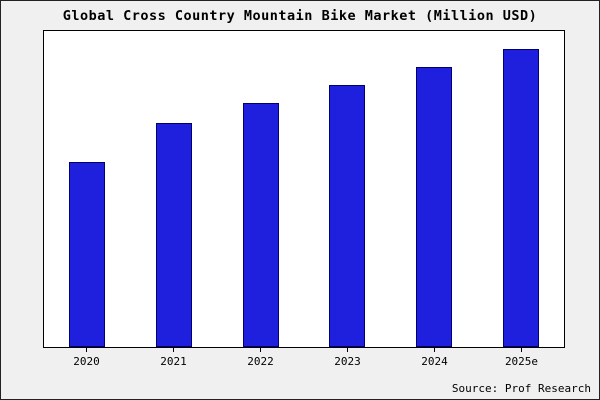 This screenshot has height=400, width=600. Describe the element at coordinates (260, 224) in the screenshot. I see `bar-2022` at that location.